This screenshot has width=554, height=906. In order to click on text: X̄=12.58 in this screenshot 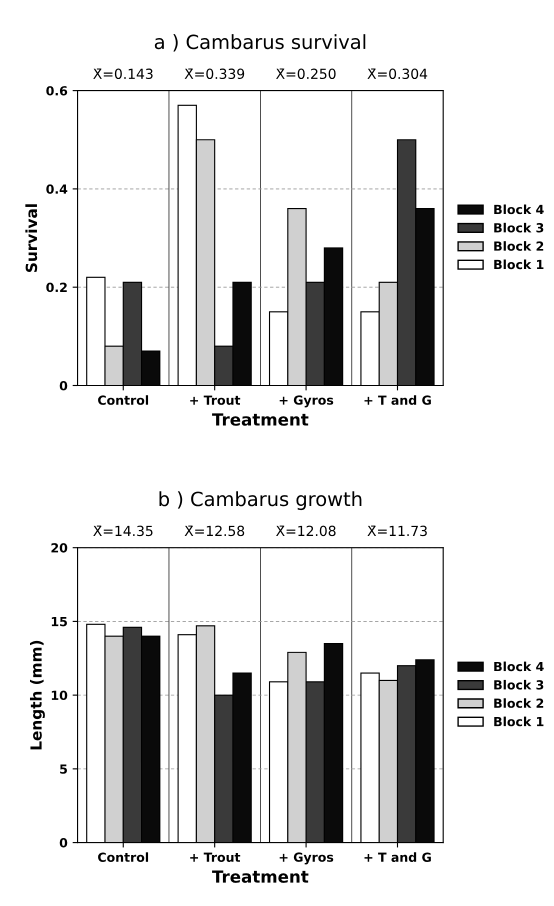, I will do `click(214, 531)`.